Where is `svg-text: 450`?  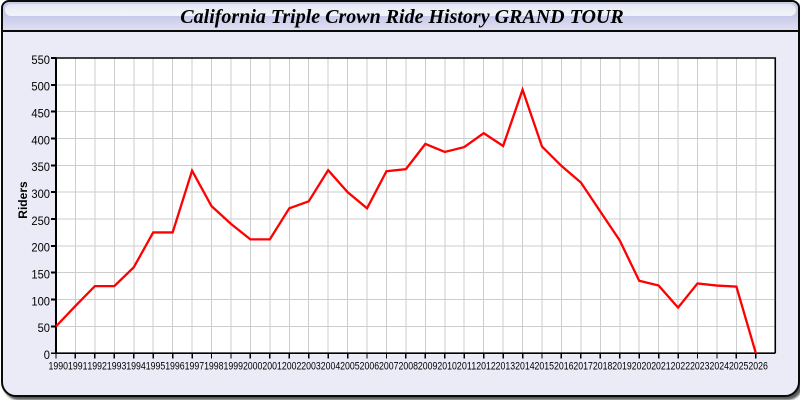
svg-text: 450 is located at coordinates (40, 113).